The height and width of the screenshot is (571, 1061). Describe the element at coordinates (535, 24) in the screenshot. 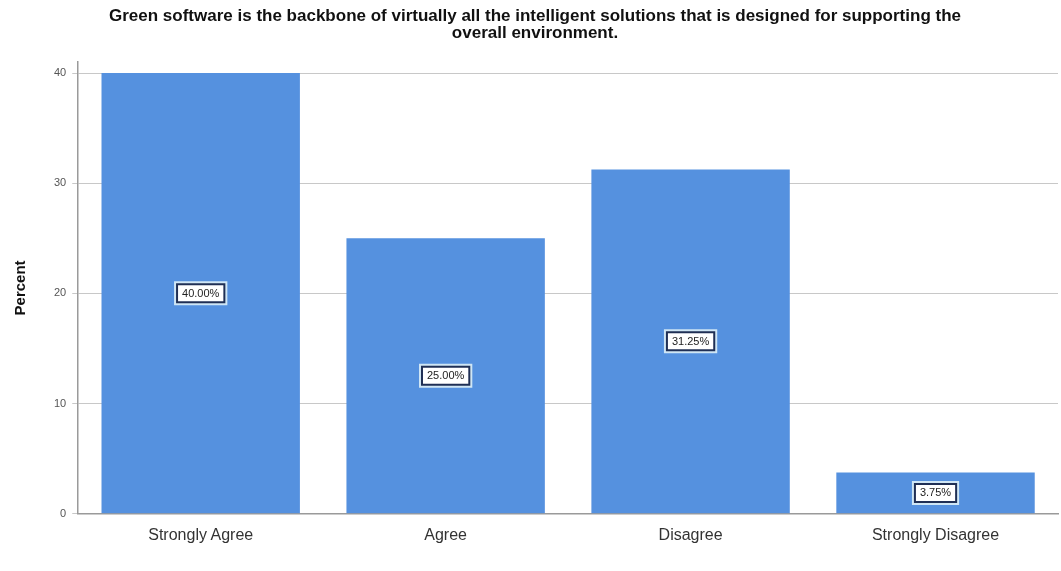

I see `chart-title: Green software is the backbone of virtually all the intelligent solutions that is designed for supporting the overall environment.` at that location.